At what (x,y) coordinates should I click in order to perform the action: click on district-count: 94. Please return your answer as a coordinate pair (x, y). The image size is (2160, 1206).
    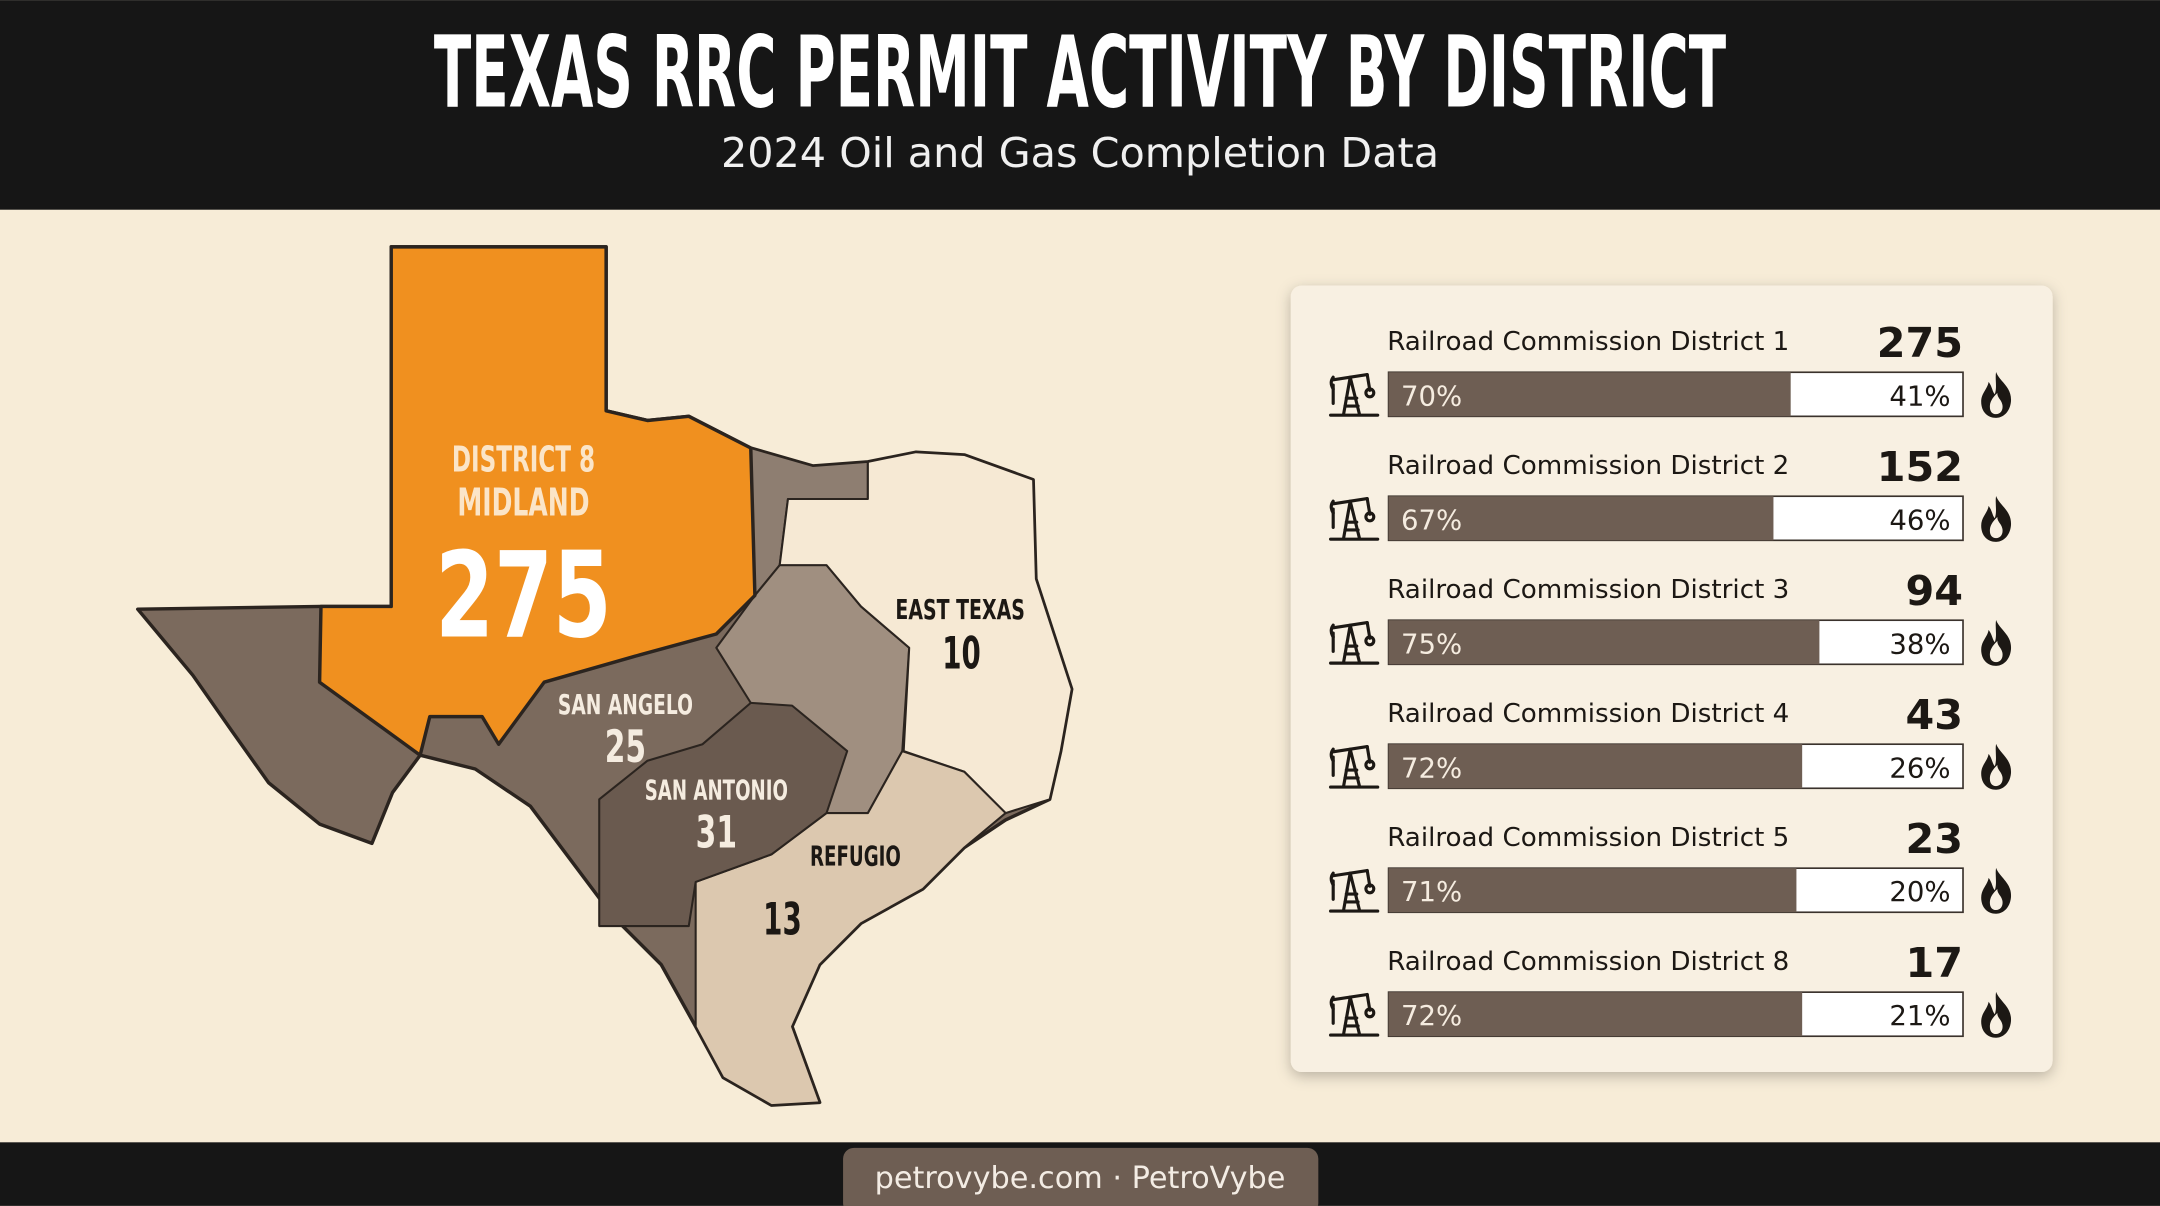
    Looking at the image, I should click on (1935, 591).